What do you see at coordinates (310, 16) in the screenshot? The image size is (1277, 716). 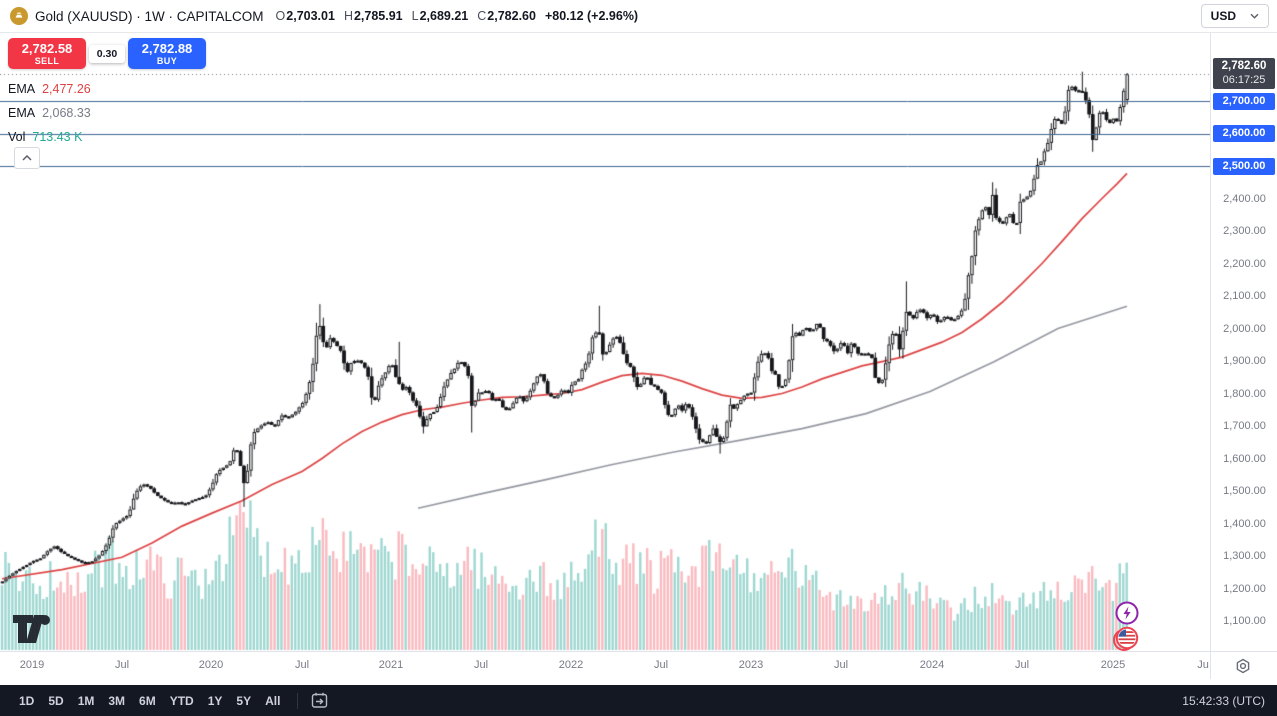 I see `open-value: 2,703.01` at bounding box center [310, 16].